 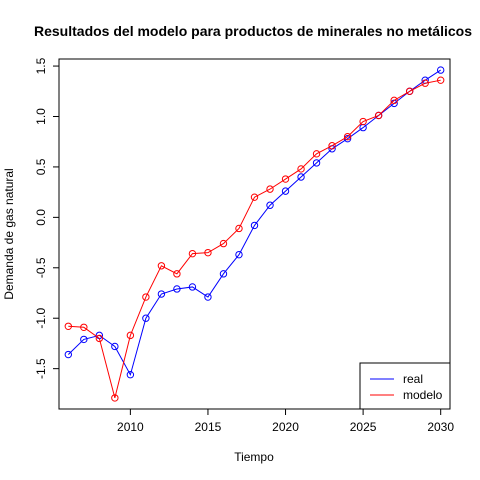 I want to click on x-tick-label: 2025, so click(x=363, y=427).